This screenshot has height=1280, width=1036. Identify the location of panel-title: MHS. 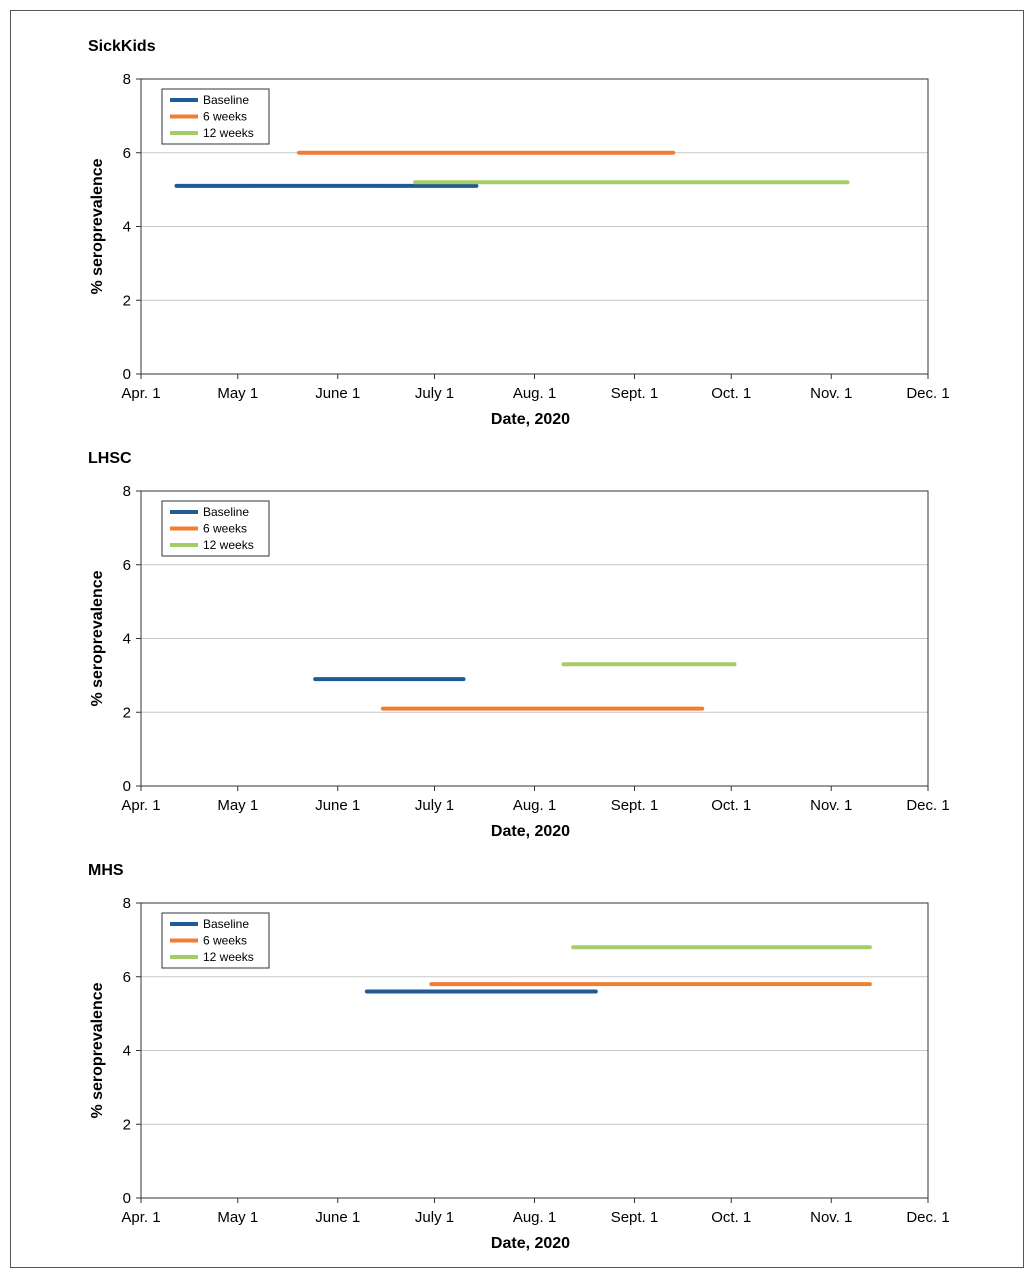
(106, 870).